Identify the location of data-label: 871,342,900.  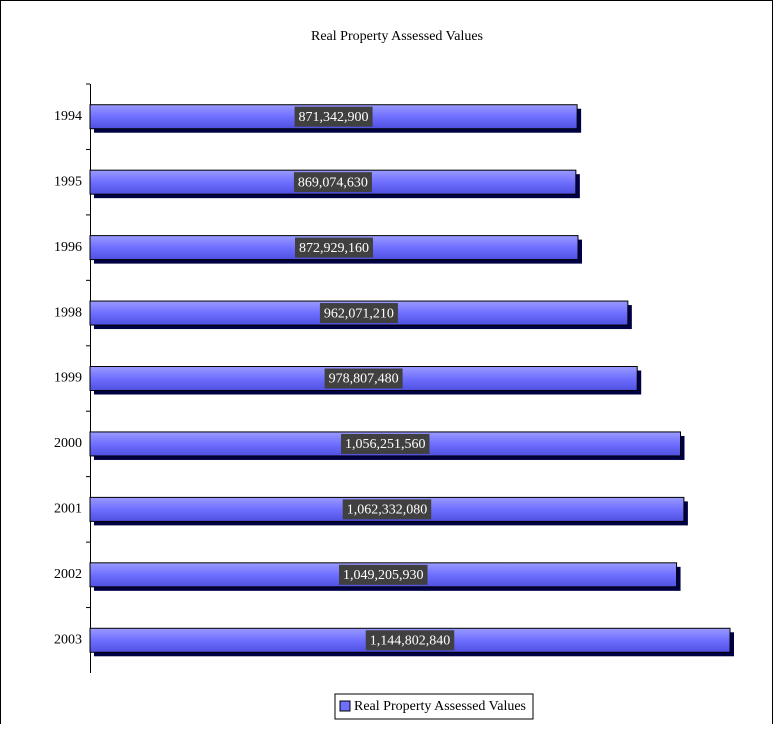
(334, 117).